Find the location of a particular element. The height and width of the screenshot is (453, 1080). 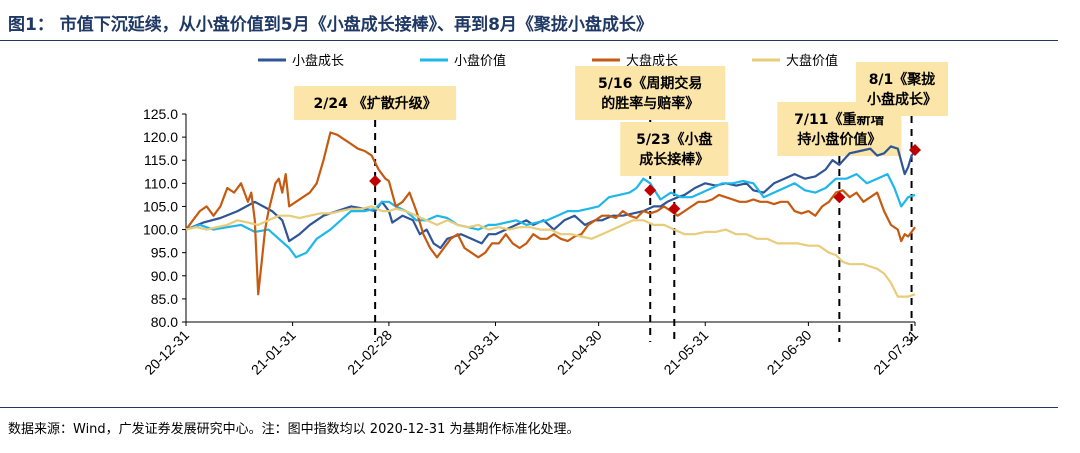

y-tick-label: 90.0 is located at coordinates (164, 276).